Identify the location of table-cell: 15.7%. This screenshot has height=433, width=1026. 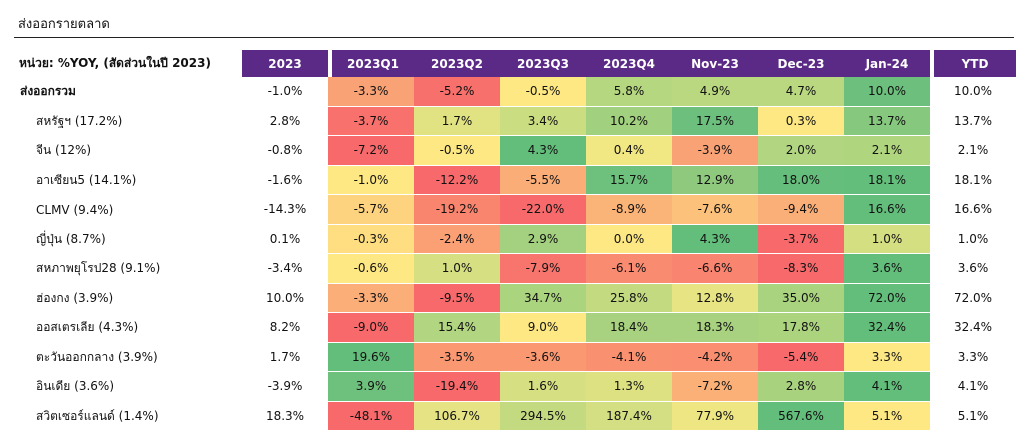
(629, 180).